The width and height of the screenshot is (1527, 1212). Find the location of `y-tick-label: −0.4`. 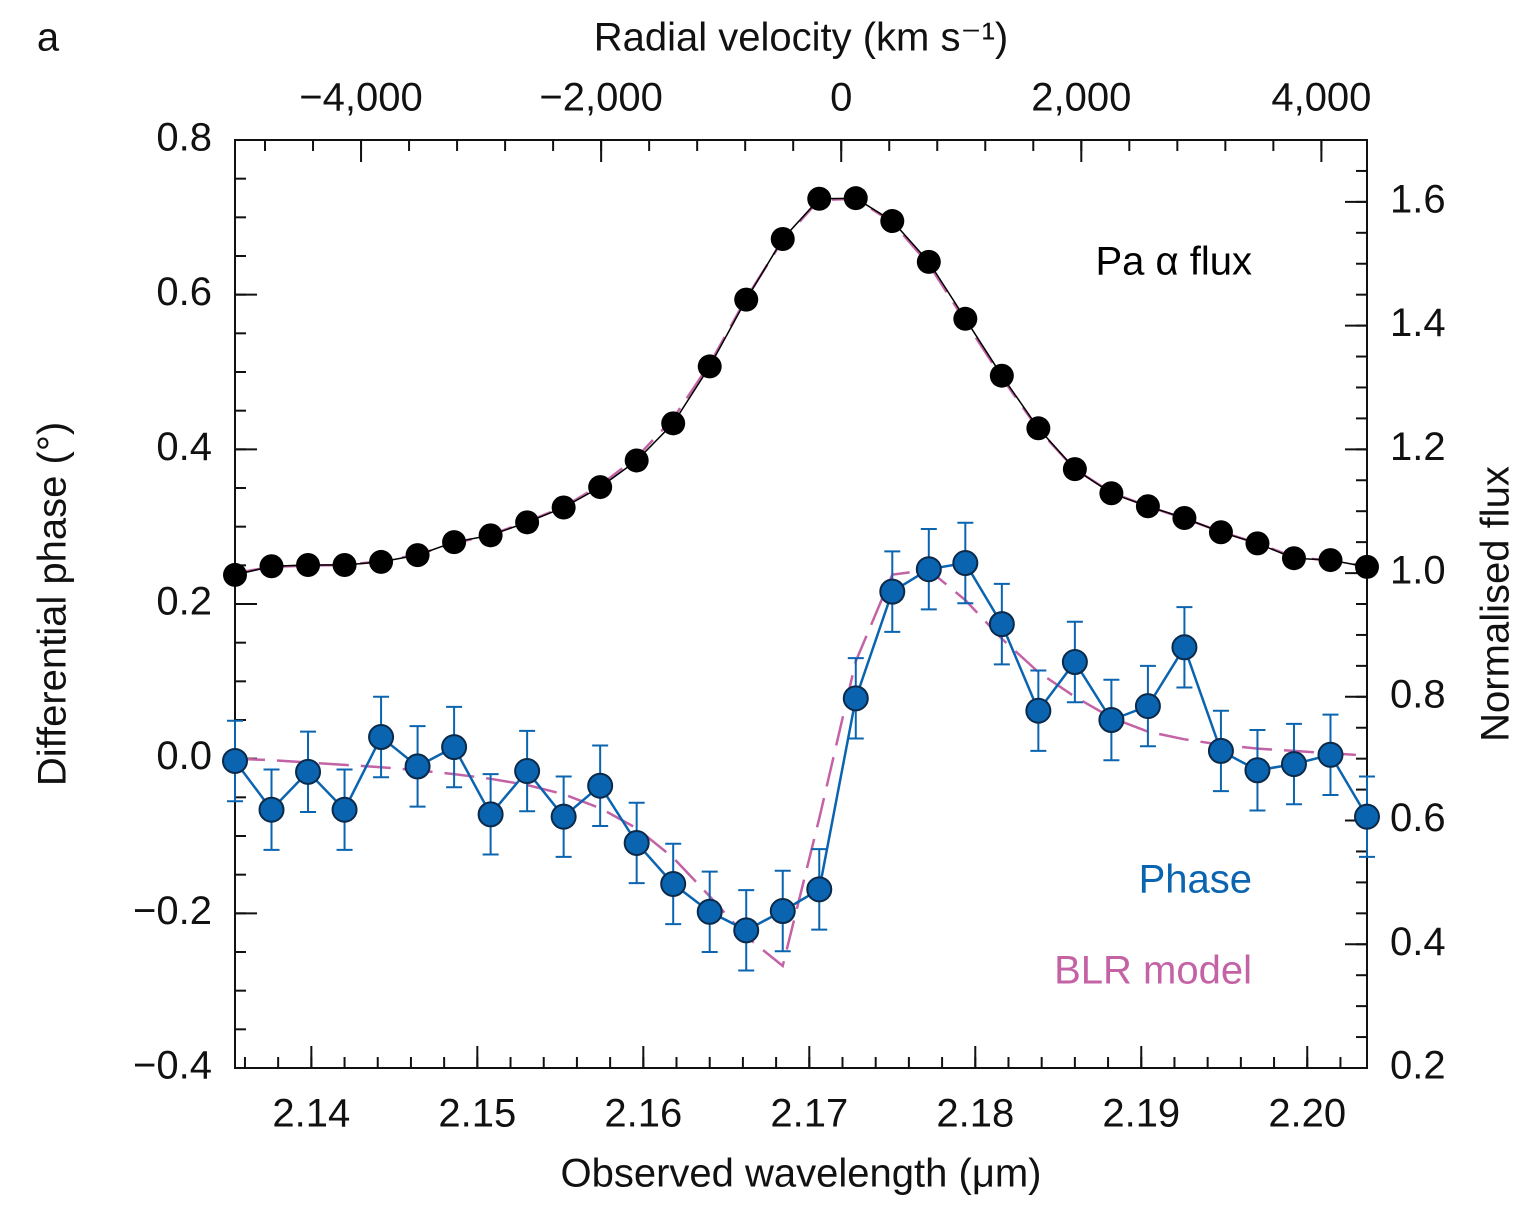

y-tick-label: −0.4 is located at coordinates (172, 1066).